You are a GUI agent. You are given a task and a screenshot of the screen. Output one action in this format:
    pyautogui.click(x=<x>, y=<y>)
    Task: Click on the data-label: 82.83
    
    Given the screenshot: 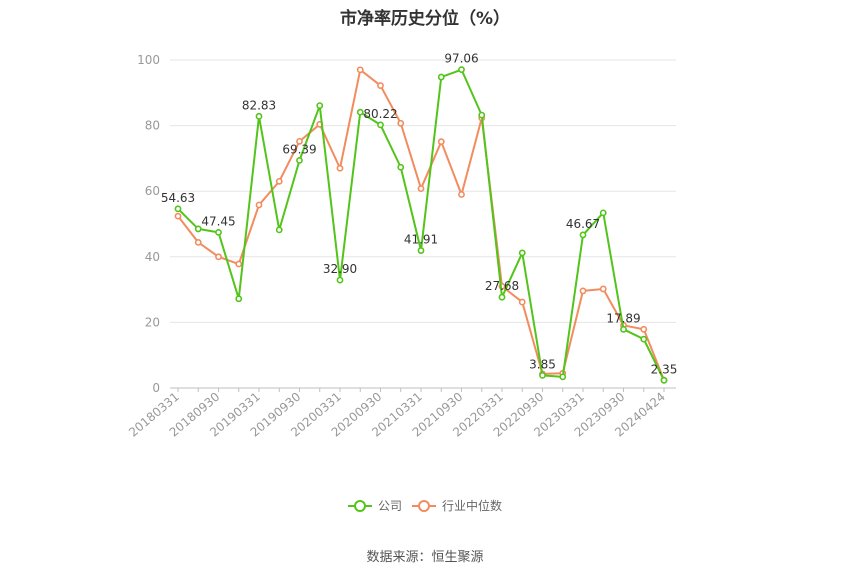 What is the action you would take?
    pyautogui.click(x=259, y=105)
    